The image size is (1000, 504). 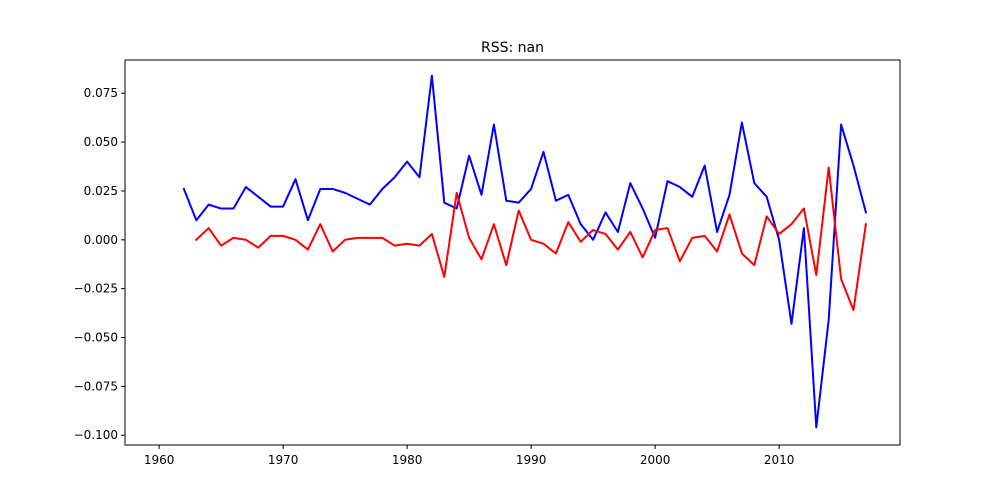 I want to click on y-tick-label: 0.000, so click(x=101, y=240).